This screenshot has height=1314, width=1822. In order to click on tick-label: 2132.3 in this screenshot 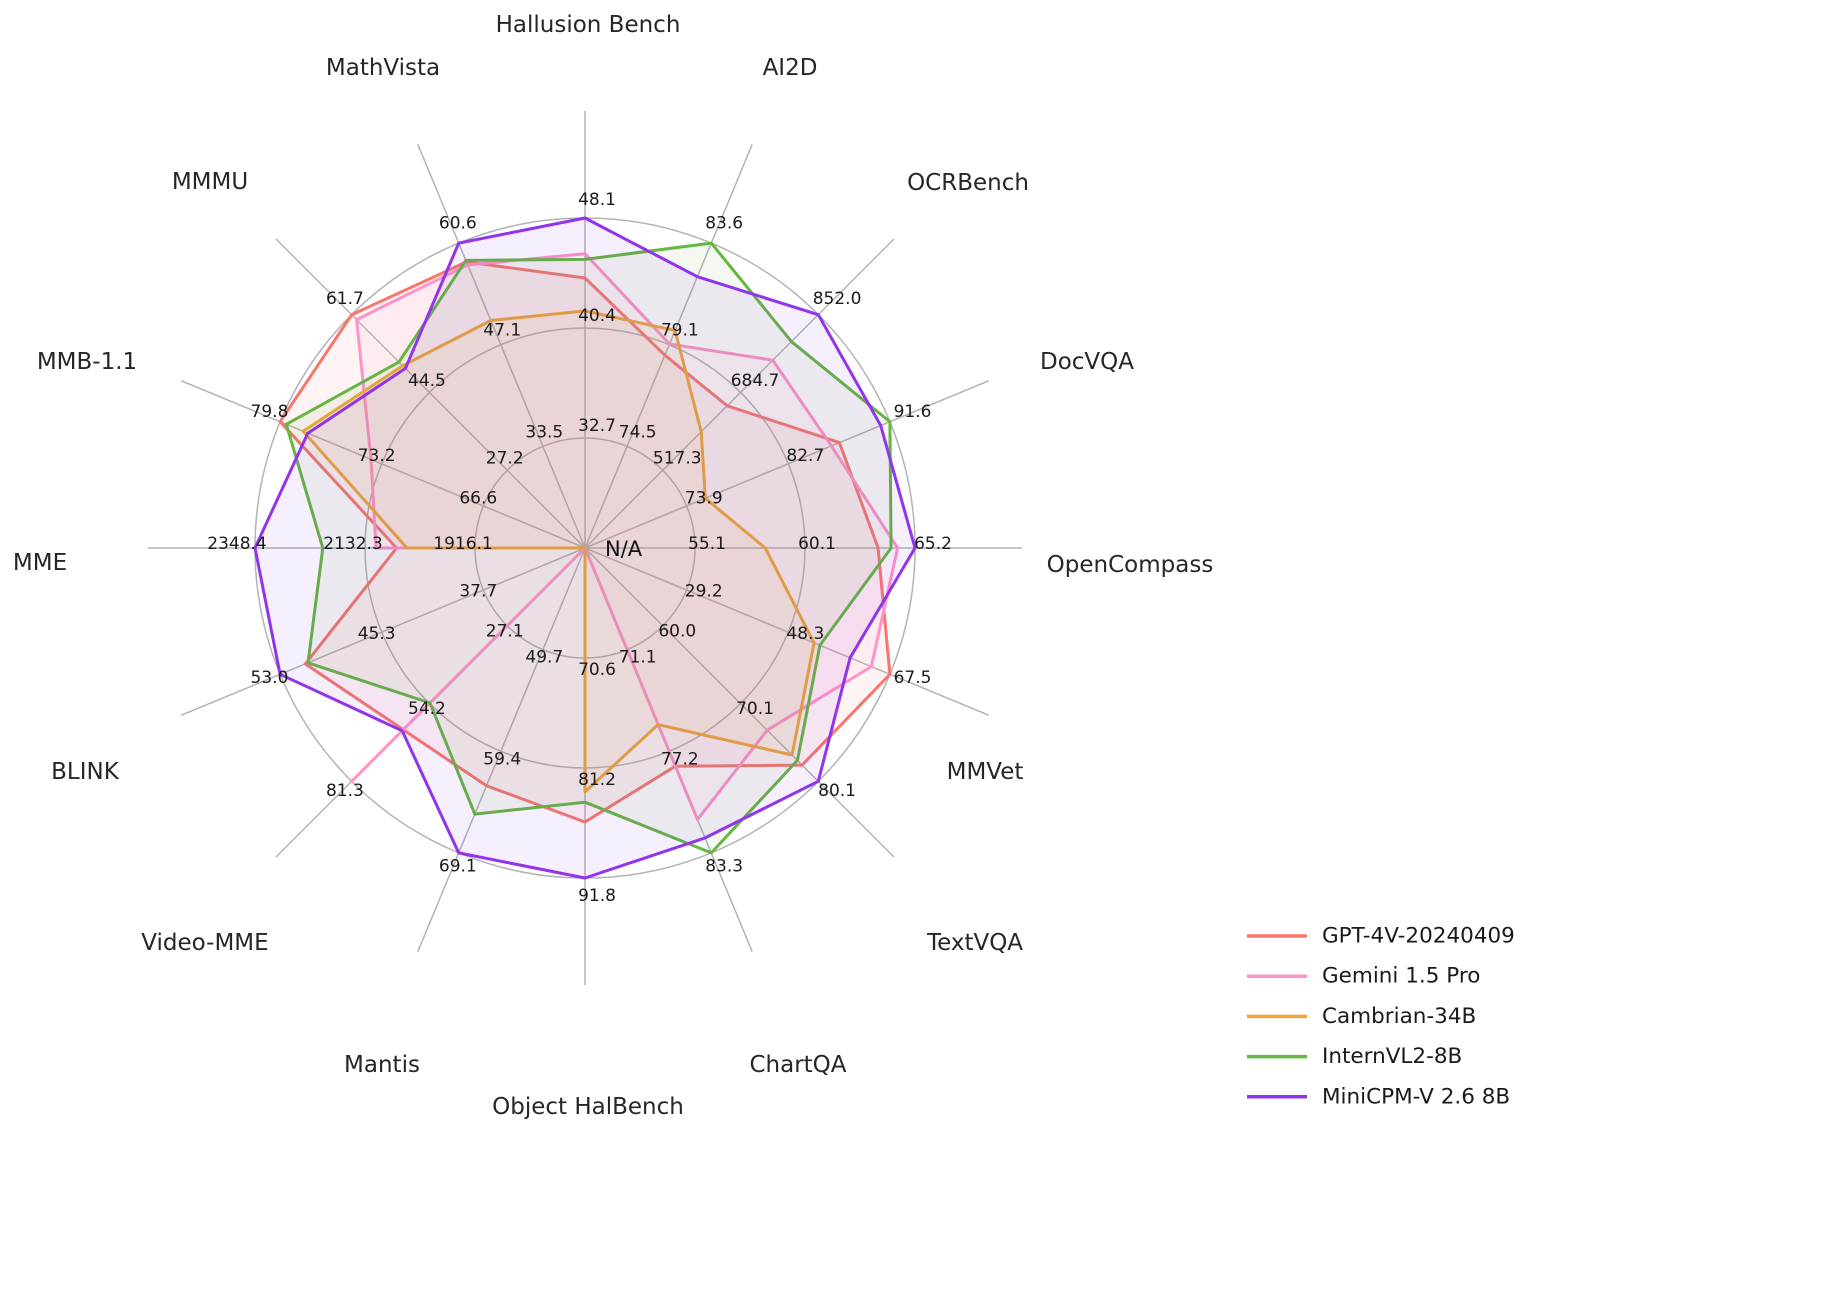, I will do `click(352, 544)`.